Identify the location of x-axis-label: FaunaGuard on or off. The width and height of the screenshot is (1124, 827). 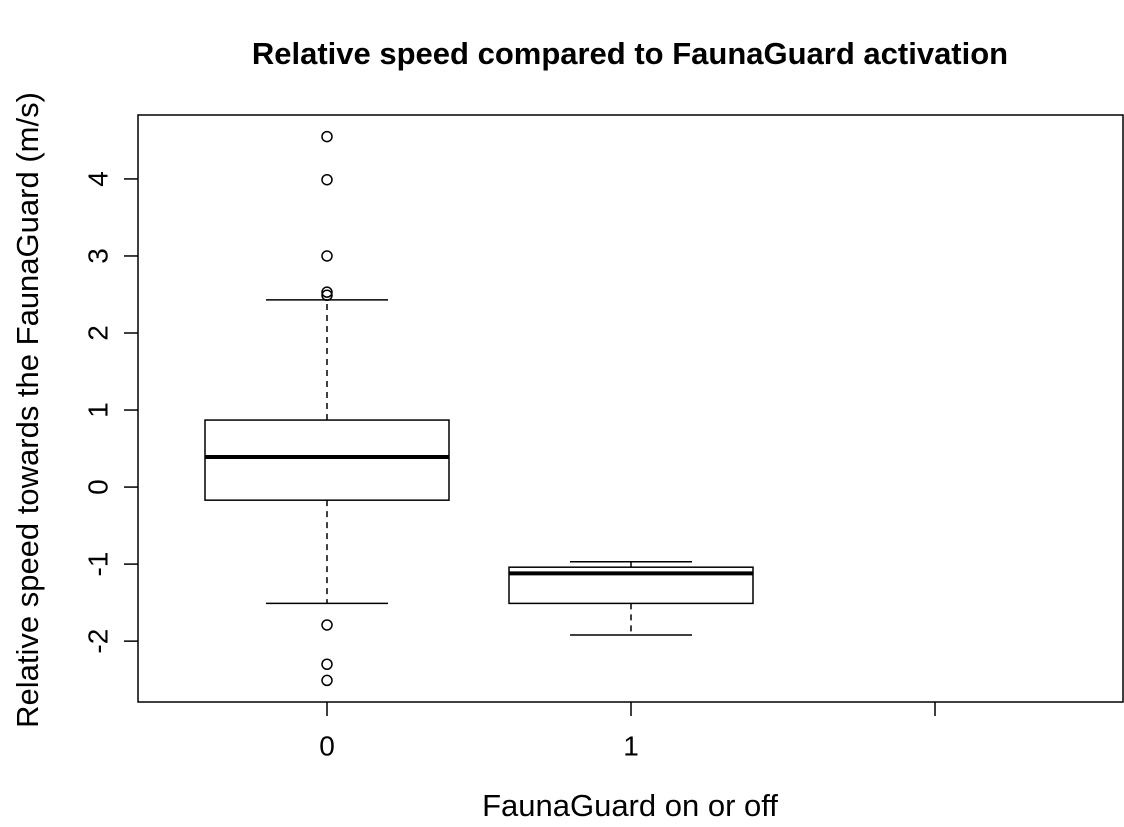
(630, 805).